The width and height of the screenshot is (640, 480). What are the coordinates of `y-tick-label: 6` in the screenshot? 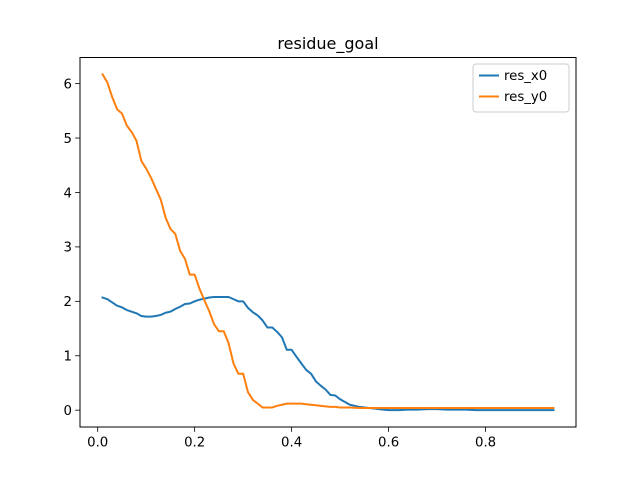 It's located at (68, 84).